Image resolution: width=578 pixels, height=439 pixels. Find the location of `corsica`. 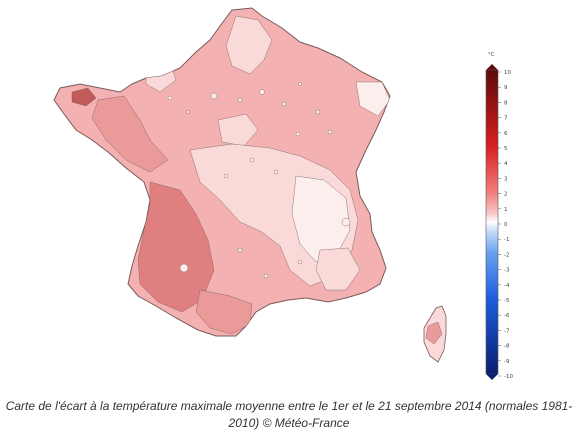

corsica is located at coordinates (435, 334).